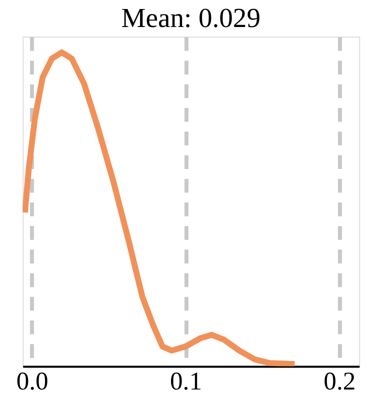 The image size is (367, 415). What do you see at coordinates (190, 17) in the screenshot?
I see `chart-title: Mean: 0.029` at bounding box center [190, 17].